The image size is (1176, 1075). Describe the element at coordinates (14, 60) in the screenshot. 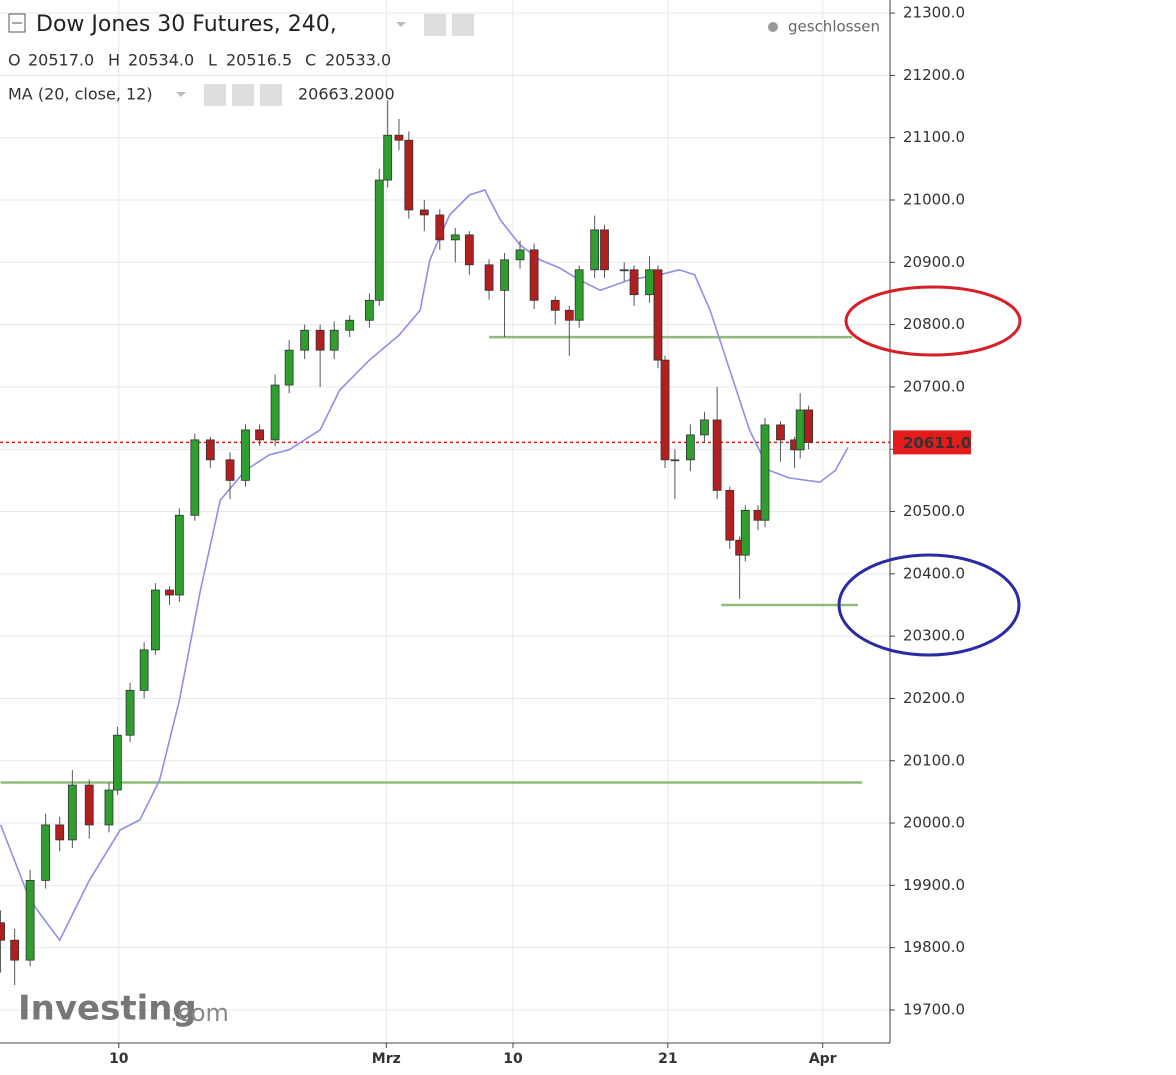

I see `ohlc-label: O` at that location.